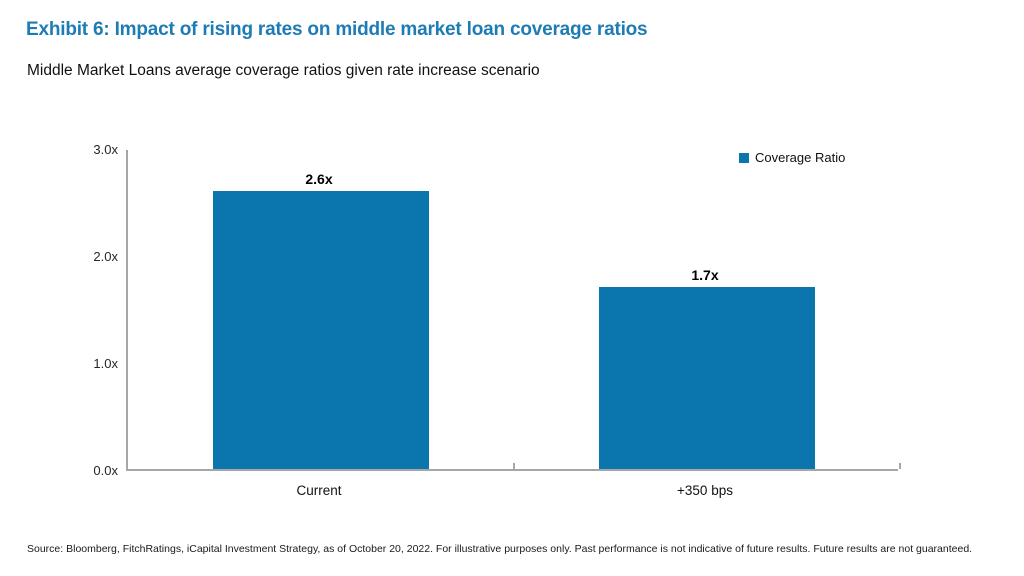 The image size is (1024, 576). Describe the element at coordinates (105, 149) in the screenshot. I see `y-tick-label: 3.0x` at that location.